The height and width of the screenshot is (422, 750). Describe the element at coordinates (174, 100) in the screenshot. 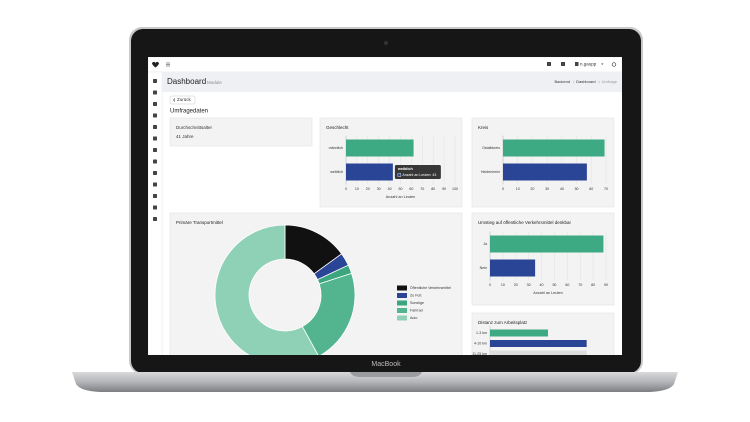

I see `back-chevron` at that location.